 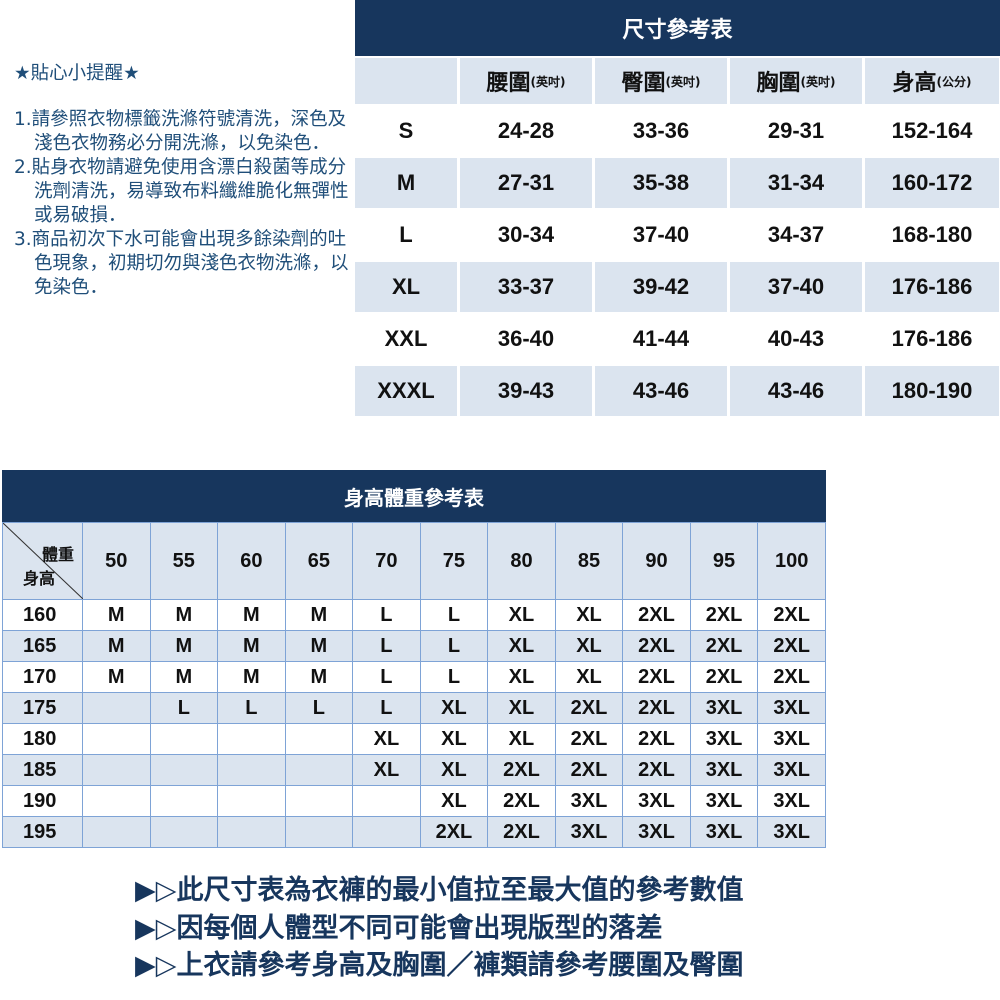 What do you see at coordinates (251, 561) in the screenshot?
I see `weight-header: 60` at bounding box center [251, 561].